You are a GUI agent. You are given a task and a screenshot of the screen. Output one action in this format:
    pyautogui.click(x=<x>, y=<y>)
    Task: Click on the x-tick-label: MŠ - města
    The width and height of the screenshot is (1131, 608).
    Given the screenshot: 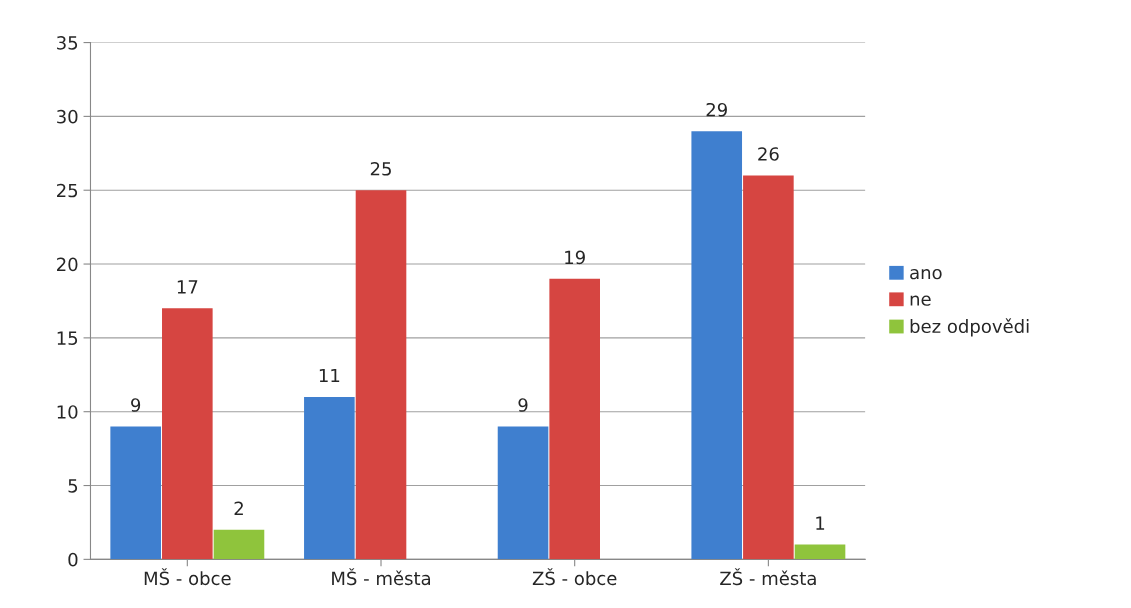 What is the action you would take?
    pyautogui.click(x=381, y=577)
    